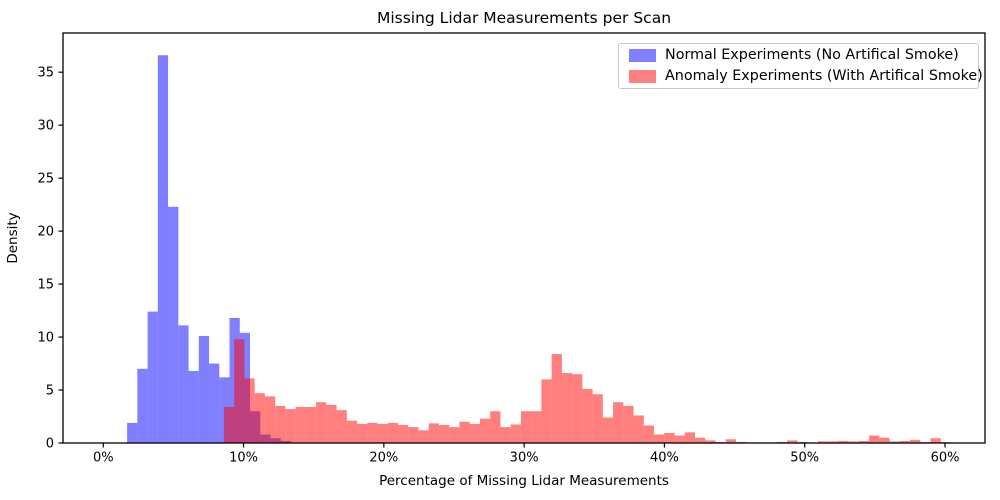 This screenshot has height=500, width=1000. Describe the element at coordinates (945, 458) in the screenshot. I see `x-tick-label: 60%` at that location.